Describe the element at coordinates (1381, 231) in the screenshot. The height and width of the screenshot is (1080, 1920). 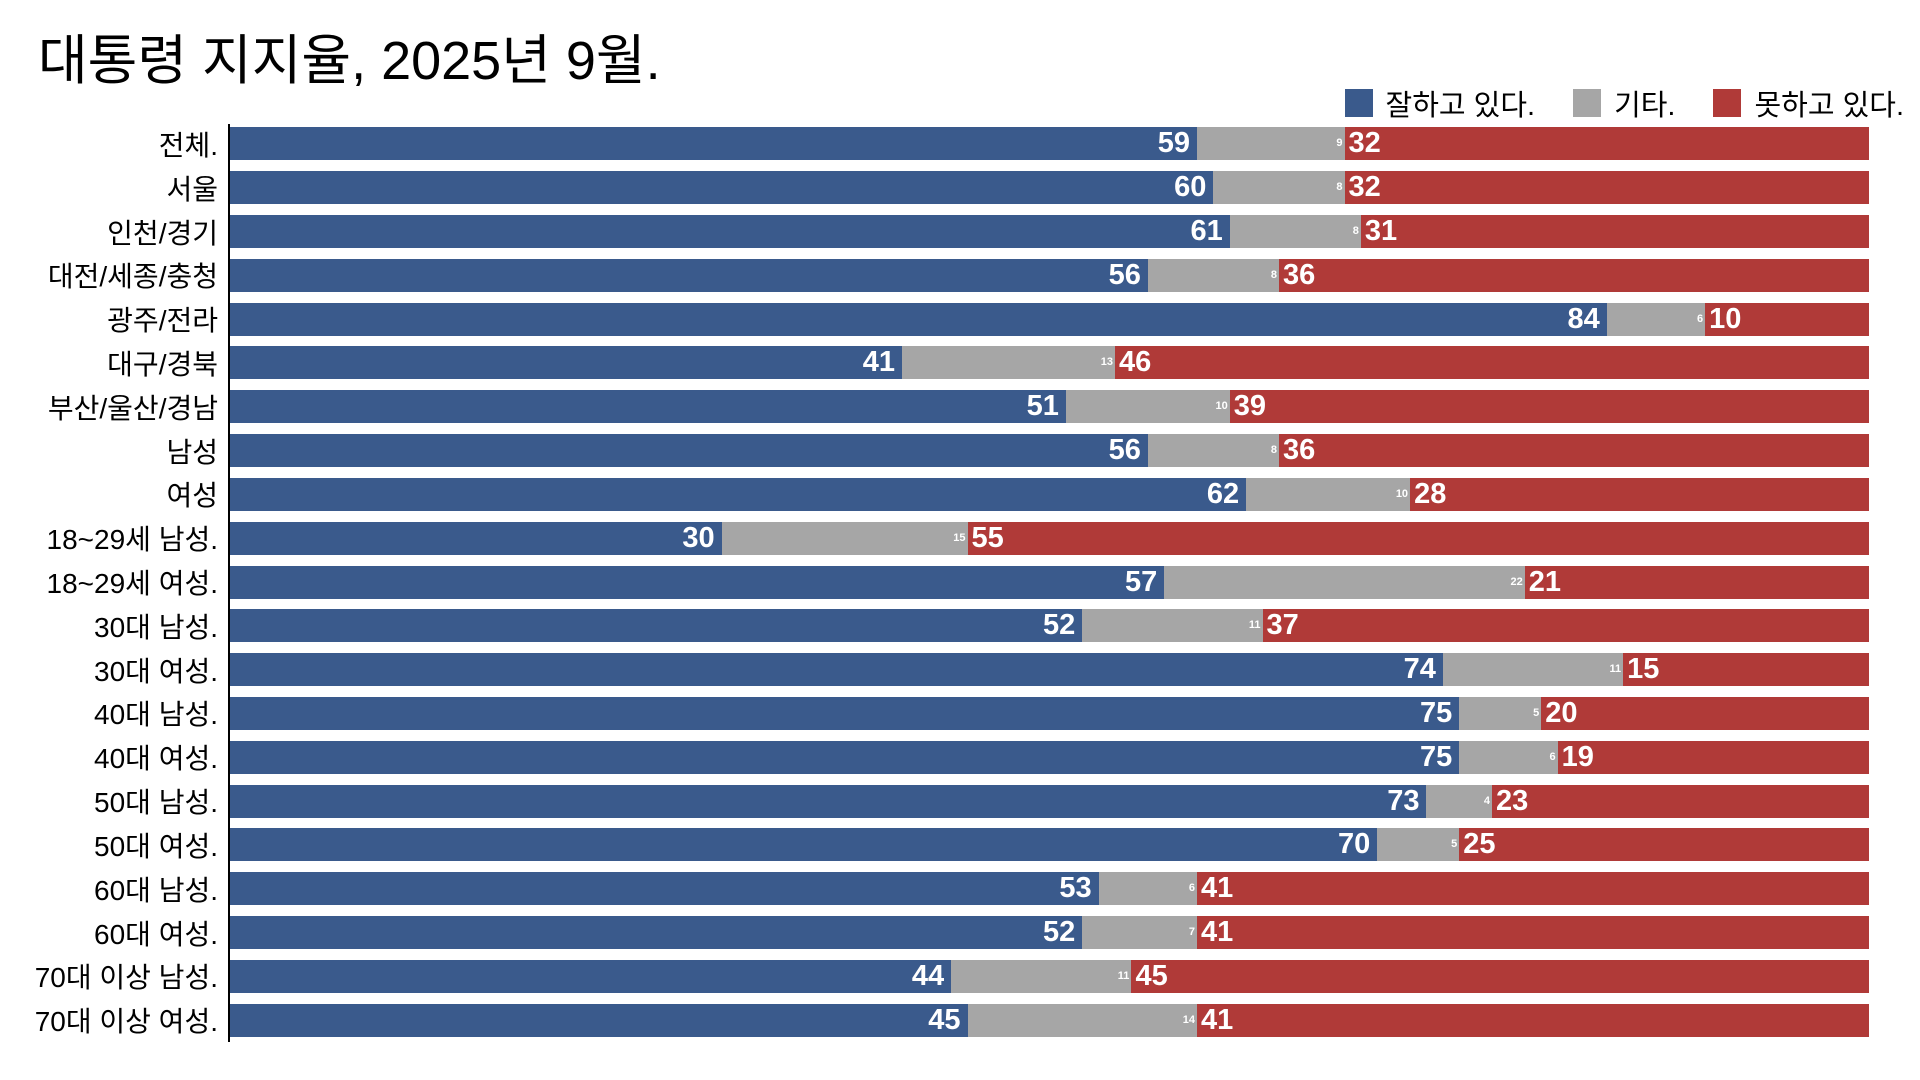
I see `disapprove-value-label: 31` at that location.